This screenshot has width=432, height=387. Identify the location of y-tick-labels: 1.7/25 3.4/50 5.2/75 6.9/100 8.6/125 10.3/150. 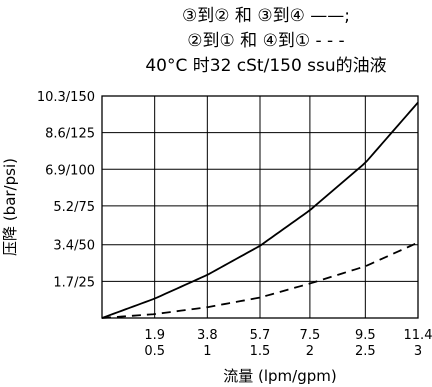
(66, 190).